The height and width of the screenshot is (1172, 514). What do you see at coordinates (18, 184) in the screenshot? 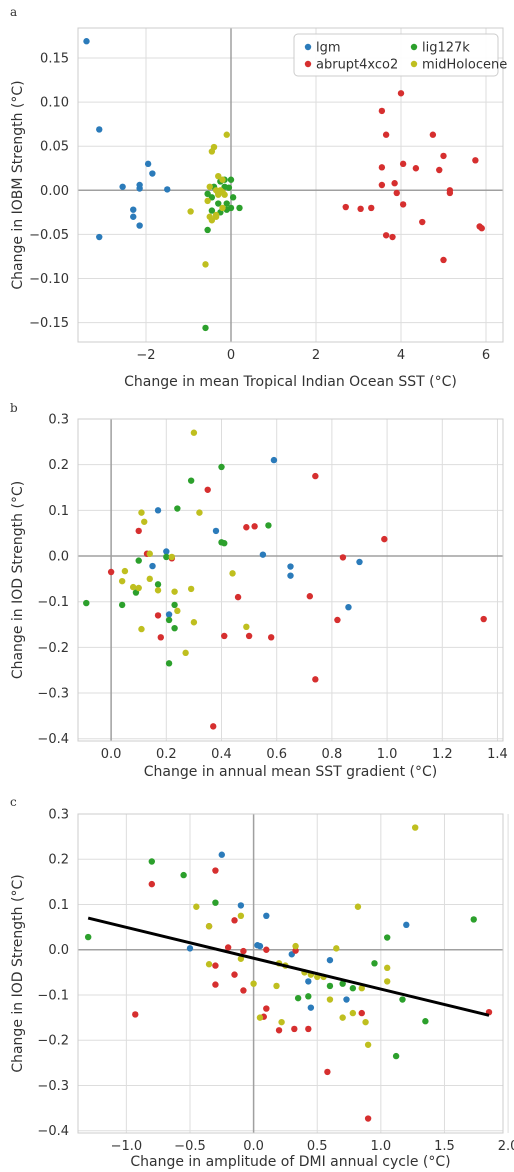
I see `y-axis-label: Change in IOBM Strength (°C)` at bounding box center [18, 184].